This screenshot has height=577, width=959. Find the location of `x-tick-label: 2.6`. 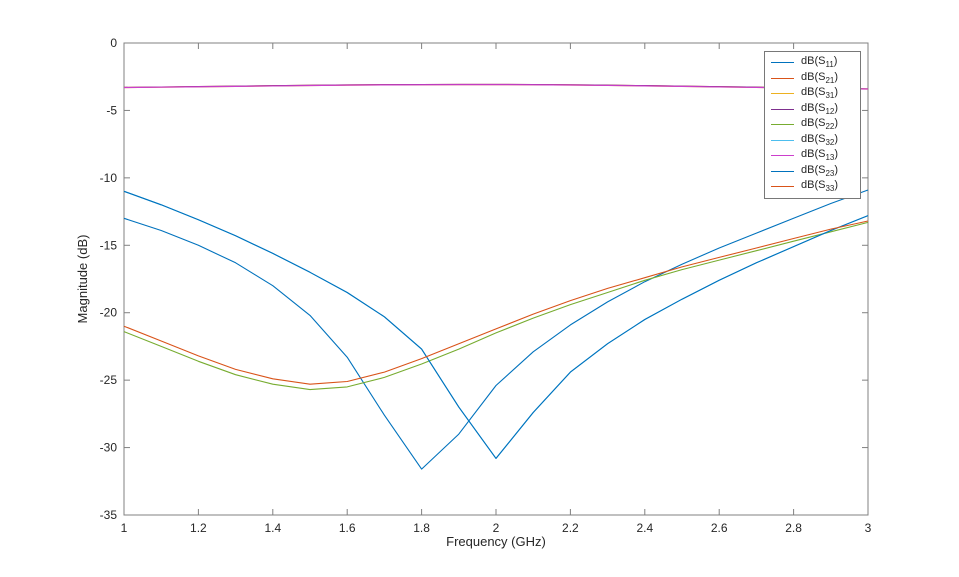

x-tick-label: 2.6 is located at coordinates (719, 528).